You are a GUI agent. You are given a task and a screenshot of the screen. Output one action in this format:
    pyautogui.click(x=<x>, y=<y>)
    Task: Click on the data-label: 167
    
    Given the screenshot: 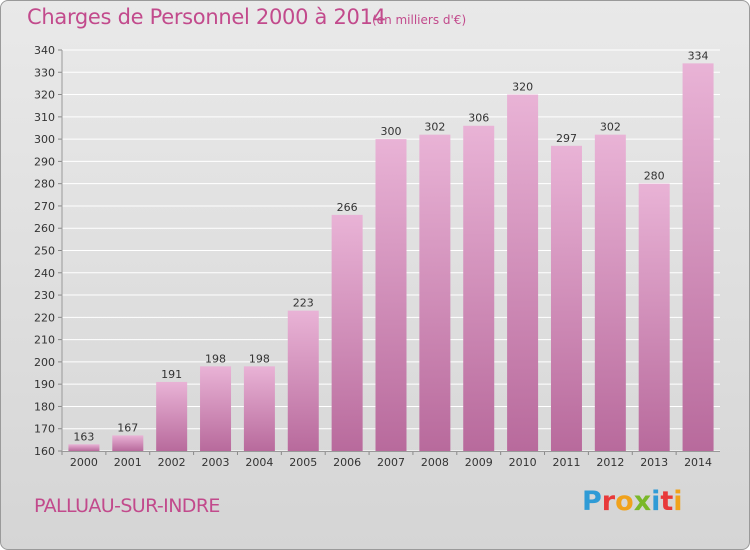 What is the action you would take?
    pyautogui.click(x=127, y=427)
    